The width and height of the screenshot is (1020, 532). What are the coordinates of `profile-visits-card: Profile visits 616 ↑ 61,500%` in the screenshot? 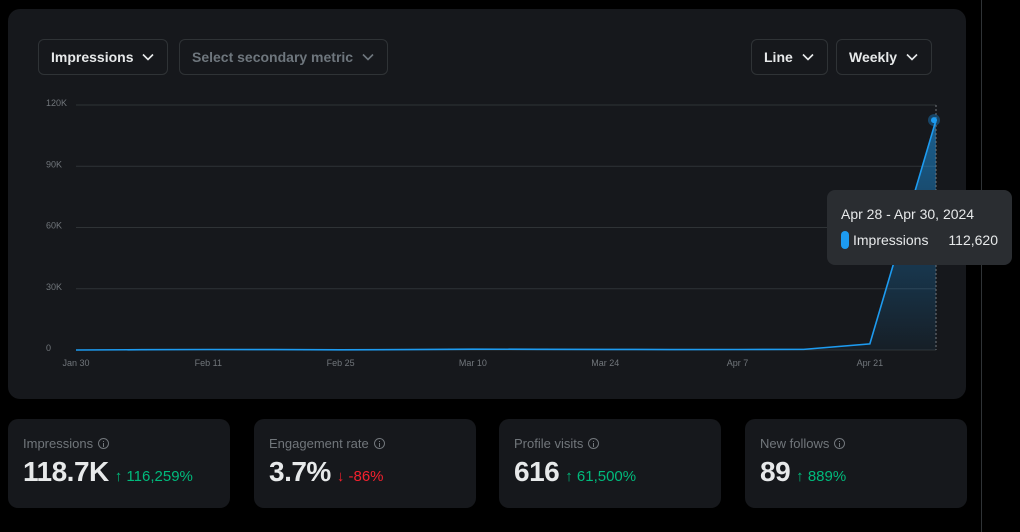 It's located at (610, 463).